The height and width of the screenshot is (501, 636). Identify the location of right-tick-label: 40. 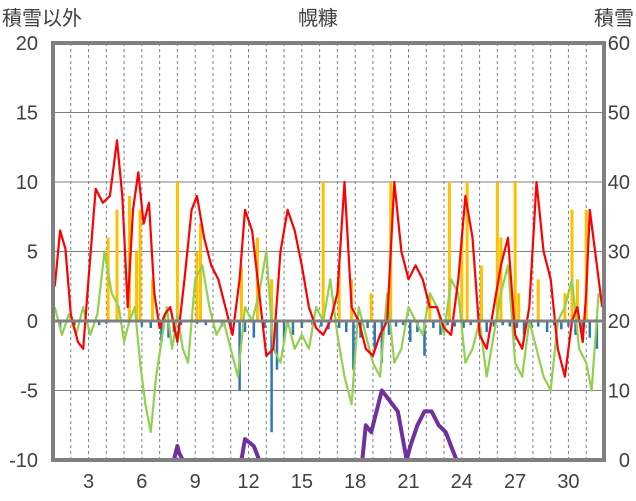
(619, 183).